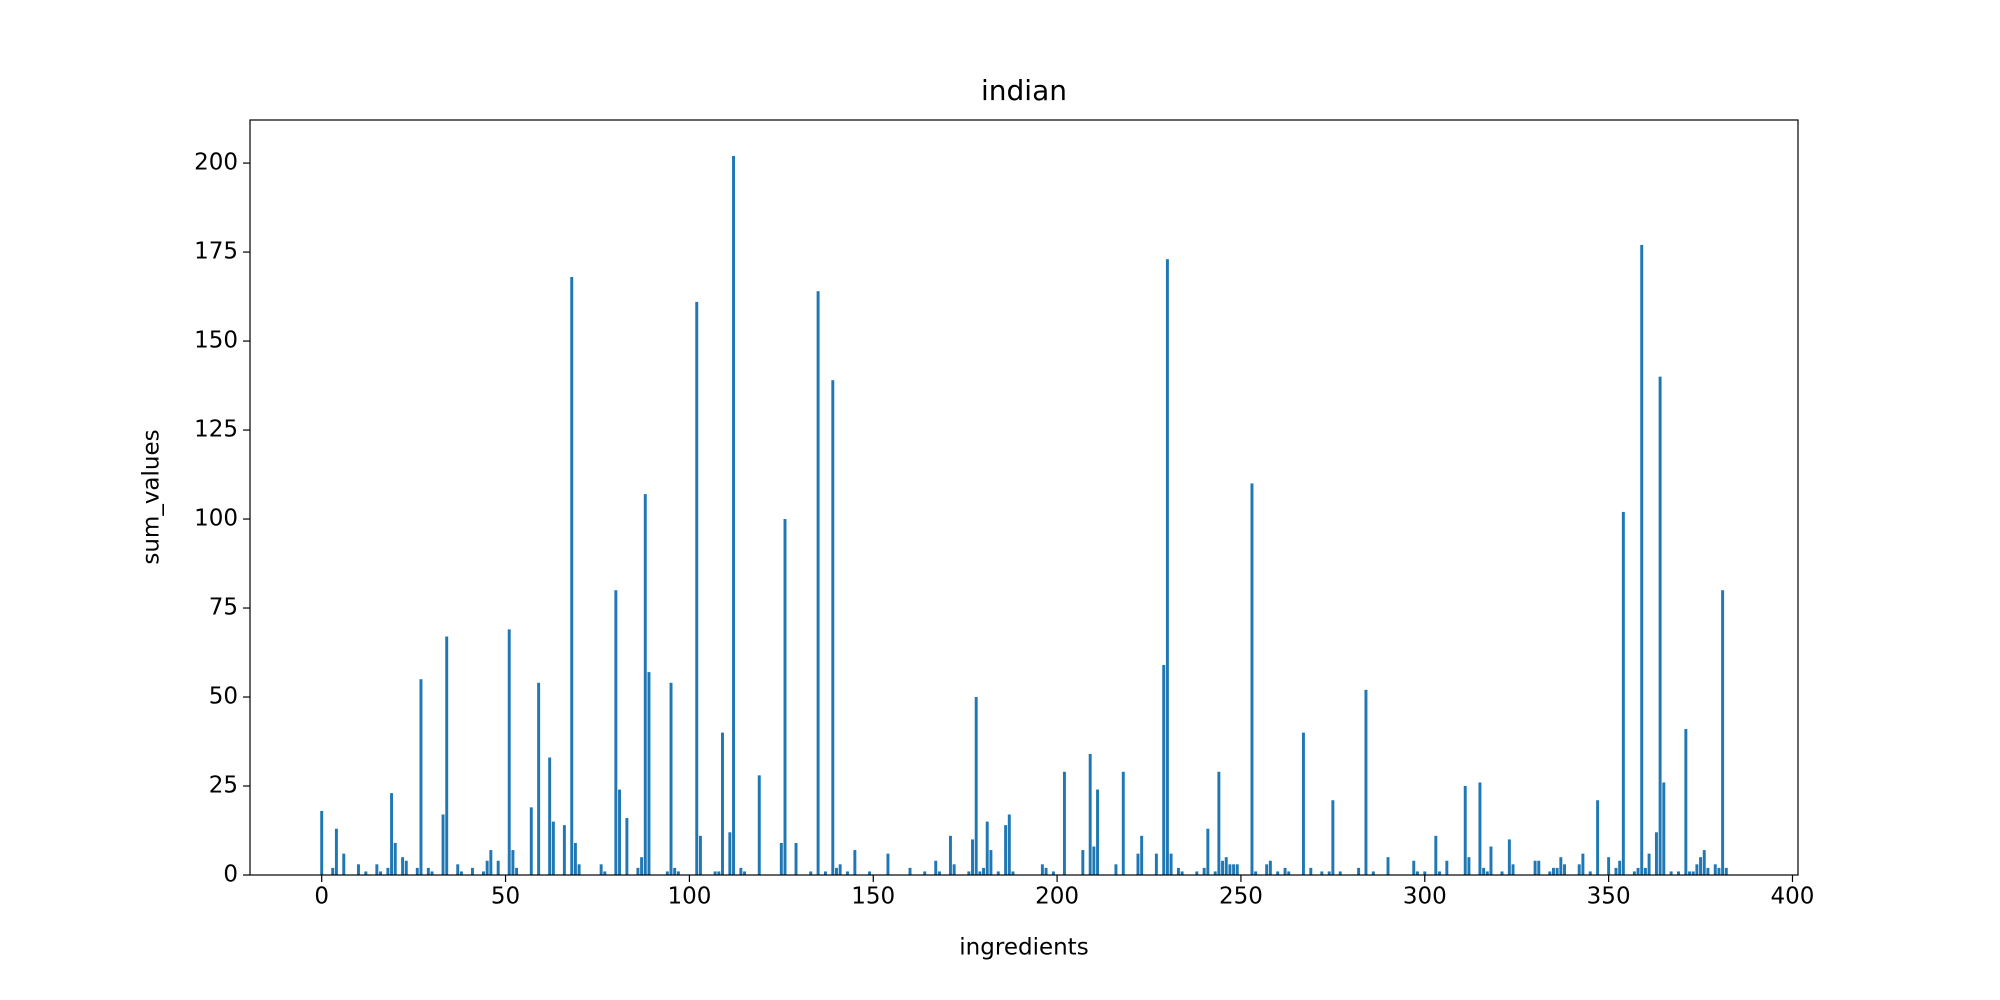 The image size is (2000, 1000). I want to click on y-tick-label: 25, so click(223, 786).